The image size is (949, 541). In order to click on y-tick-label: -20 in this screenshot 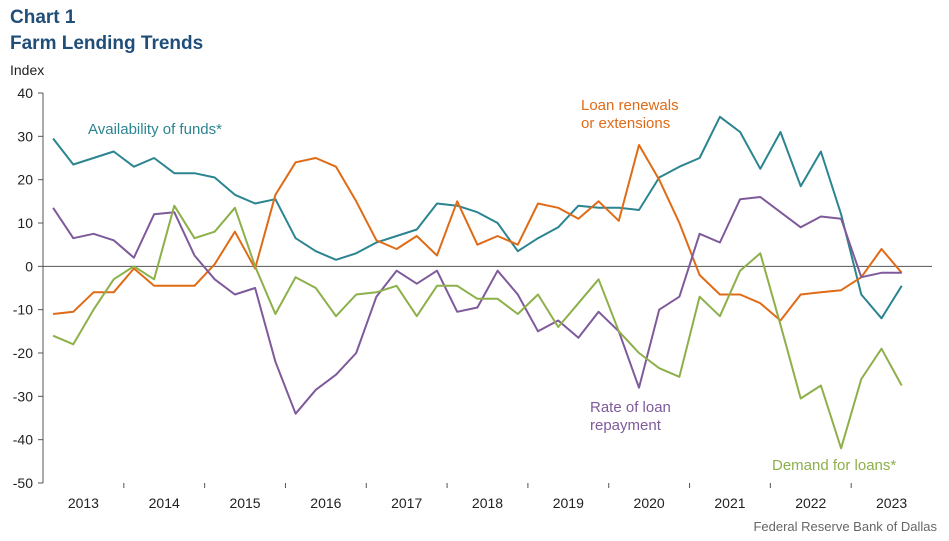, I will do `click(23, 353)`.